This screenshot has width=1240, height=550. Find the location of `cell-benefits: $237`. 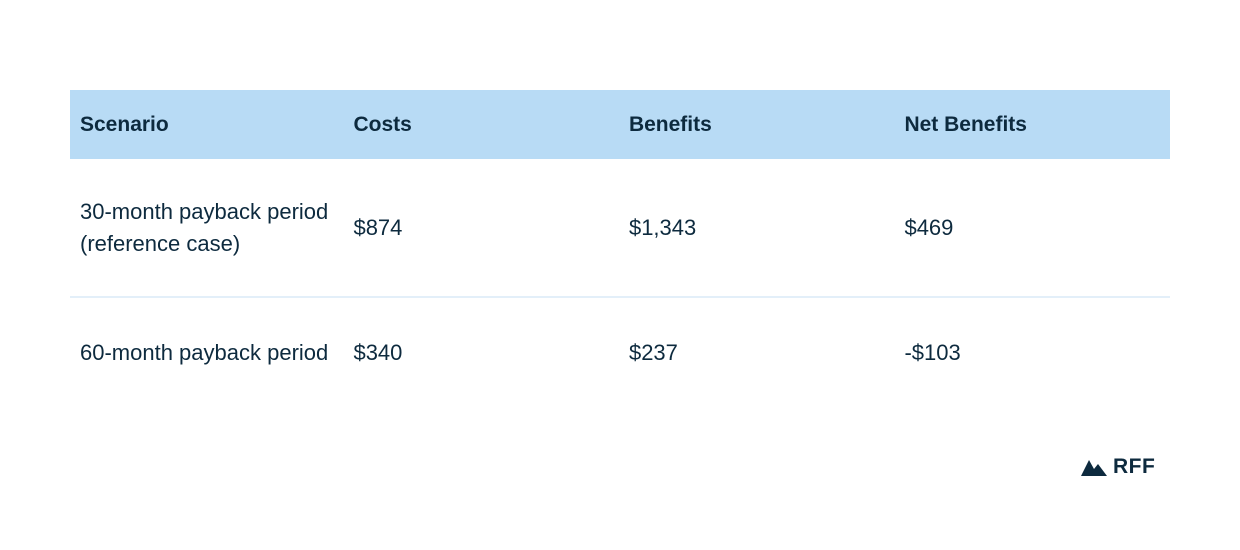

cell-benefits: $237 is located at coordinates (653, 352).